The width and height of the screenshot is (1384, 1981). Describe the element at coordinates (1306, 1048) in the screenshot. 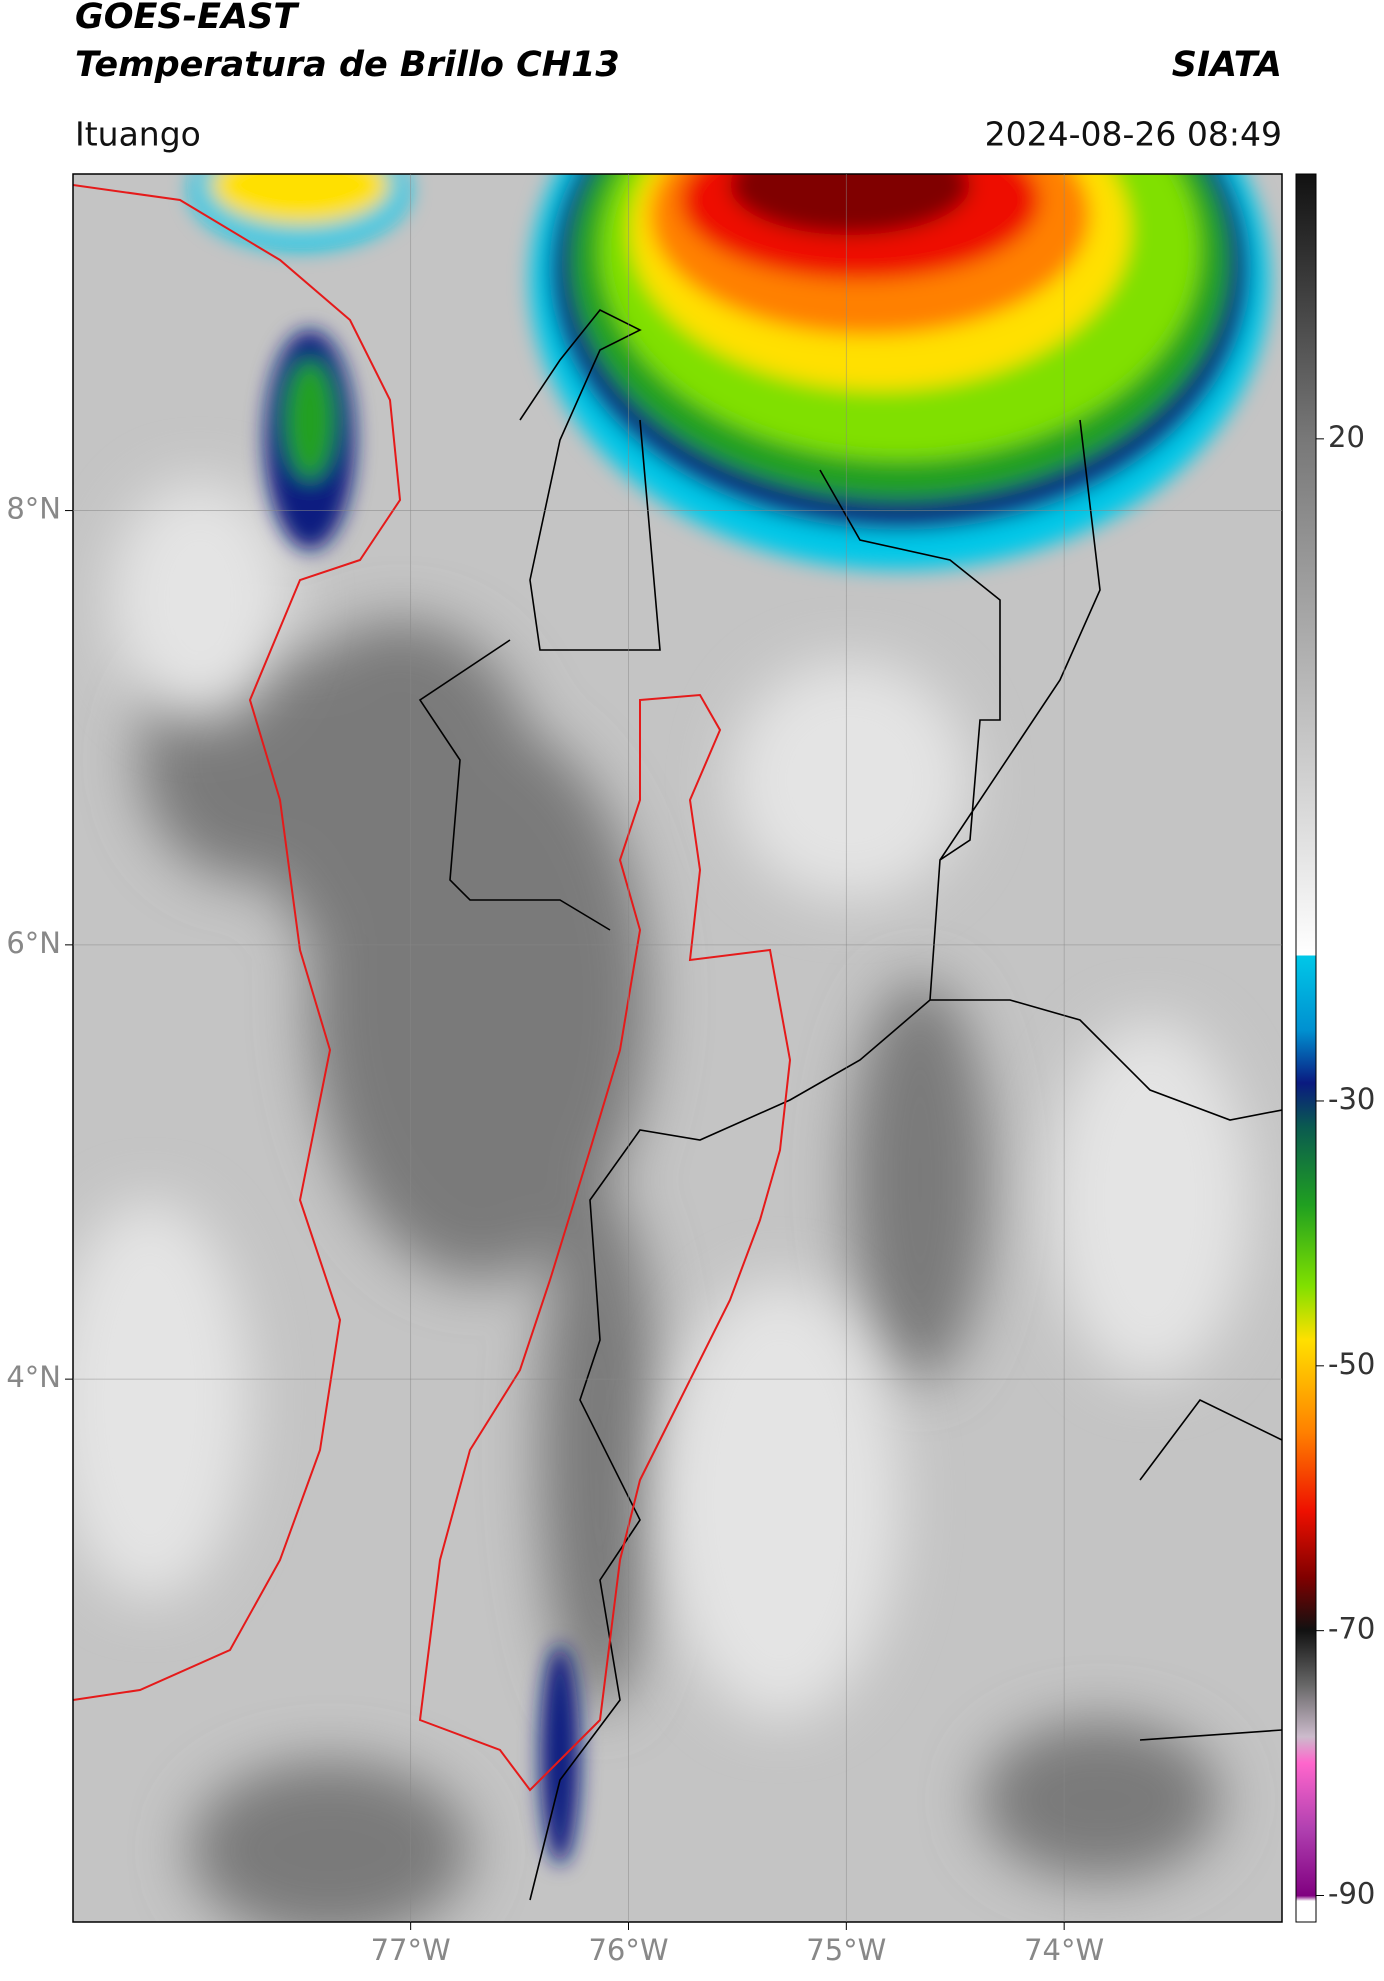

I see `colorbar` at that location.